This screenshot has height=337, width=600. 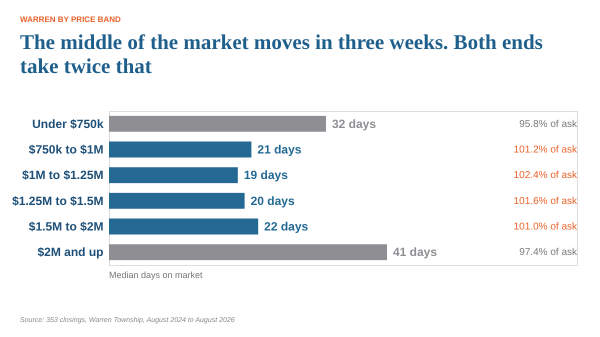 I want to click on text: 95.8% of ask, so click(x=548, y=124).